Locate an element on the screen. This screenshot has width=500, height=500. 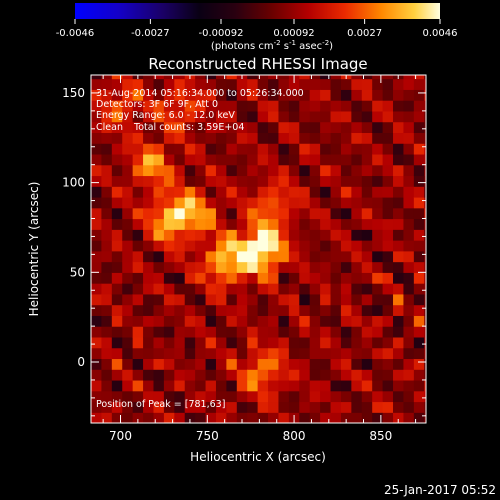
chart-title: Reconstructed RHESSI Image is located at coordinates (257, 64).